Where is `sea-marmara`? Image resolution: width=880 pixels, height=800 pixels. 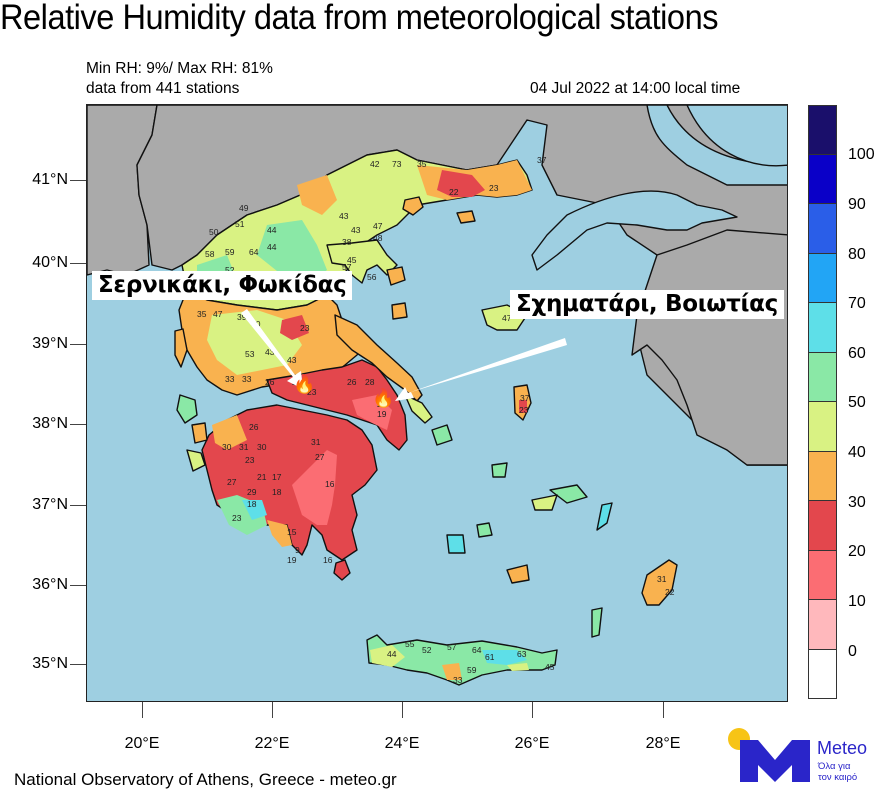 sea-marmara is located at coordinates (634, 230).